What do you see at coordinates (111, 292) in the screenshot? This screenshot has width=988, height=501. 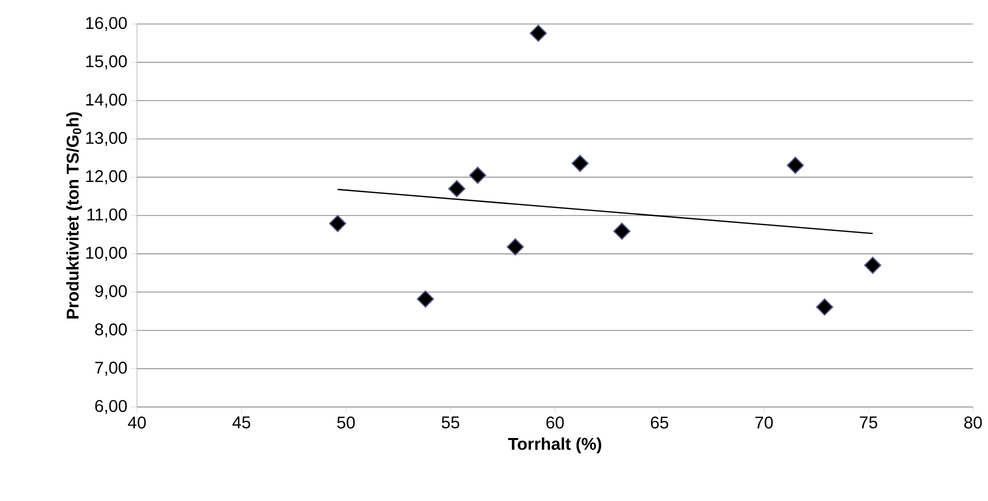 I see `y-tick-label: 9,00` at bounding box center [111, 292].